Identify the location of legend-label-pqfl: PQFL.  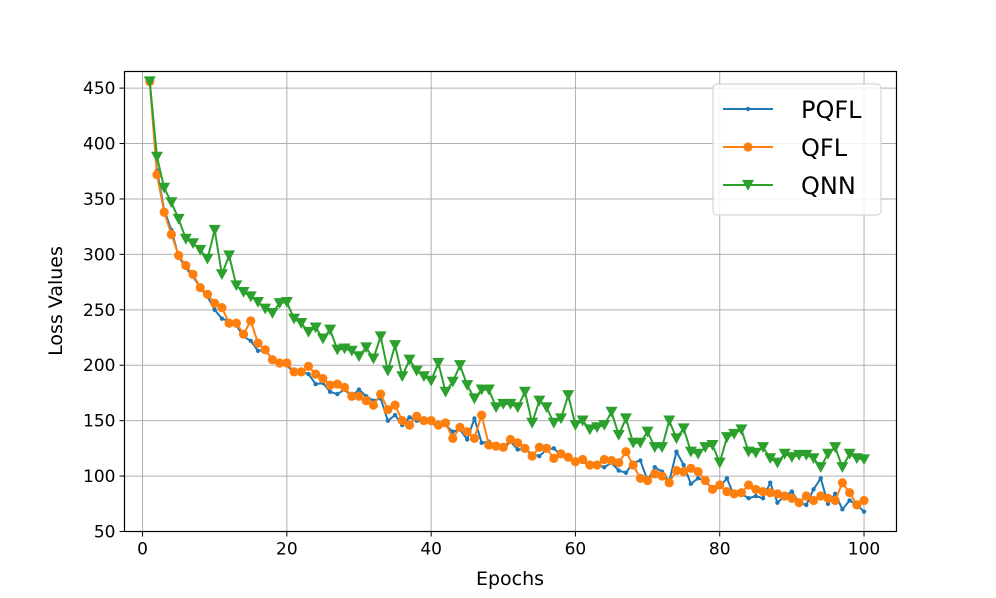
(831, 110).